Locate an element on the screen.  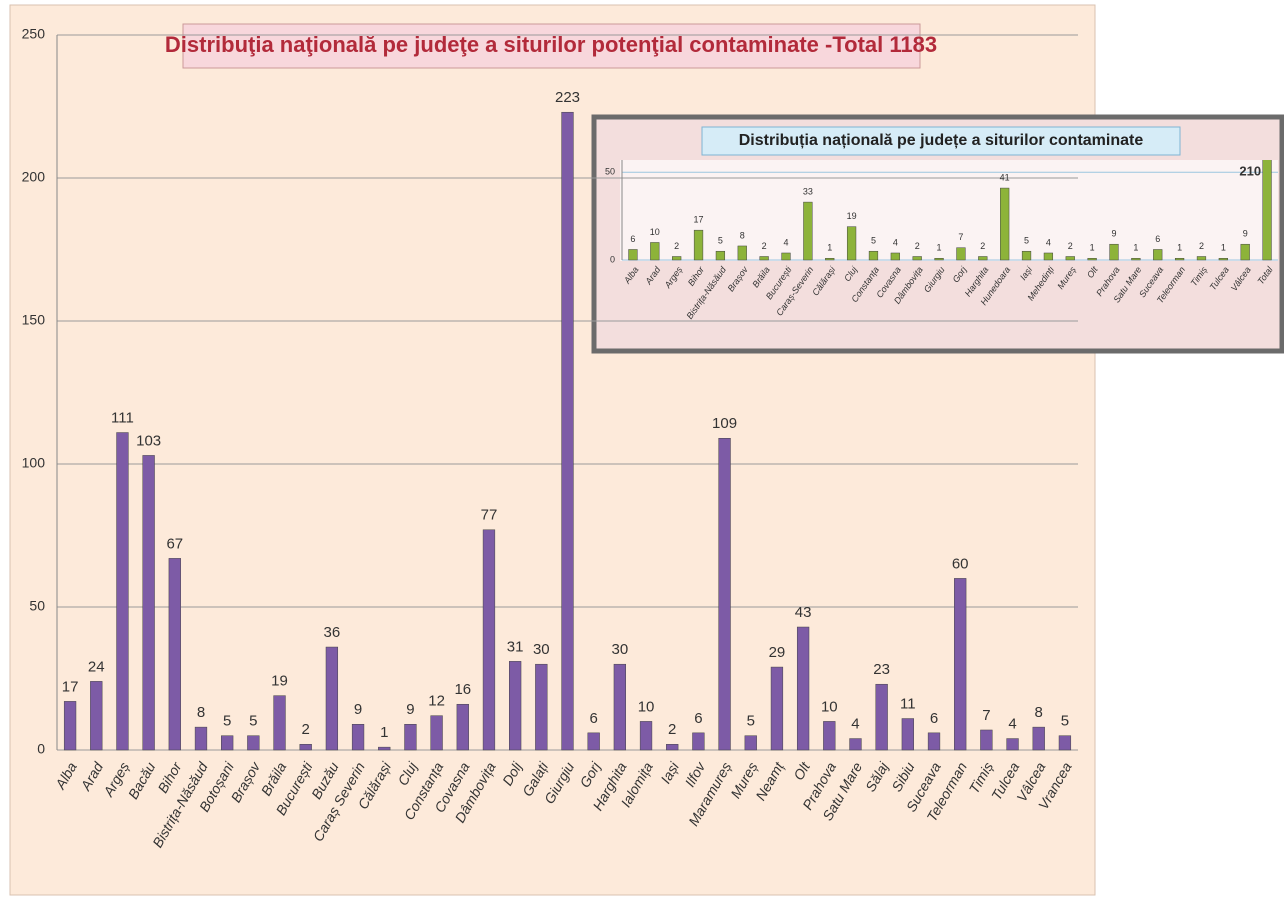
y-tick-label: 100 is located at coordinates (34, 463).